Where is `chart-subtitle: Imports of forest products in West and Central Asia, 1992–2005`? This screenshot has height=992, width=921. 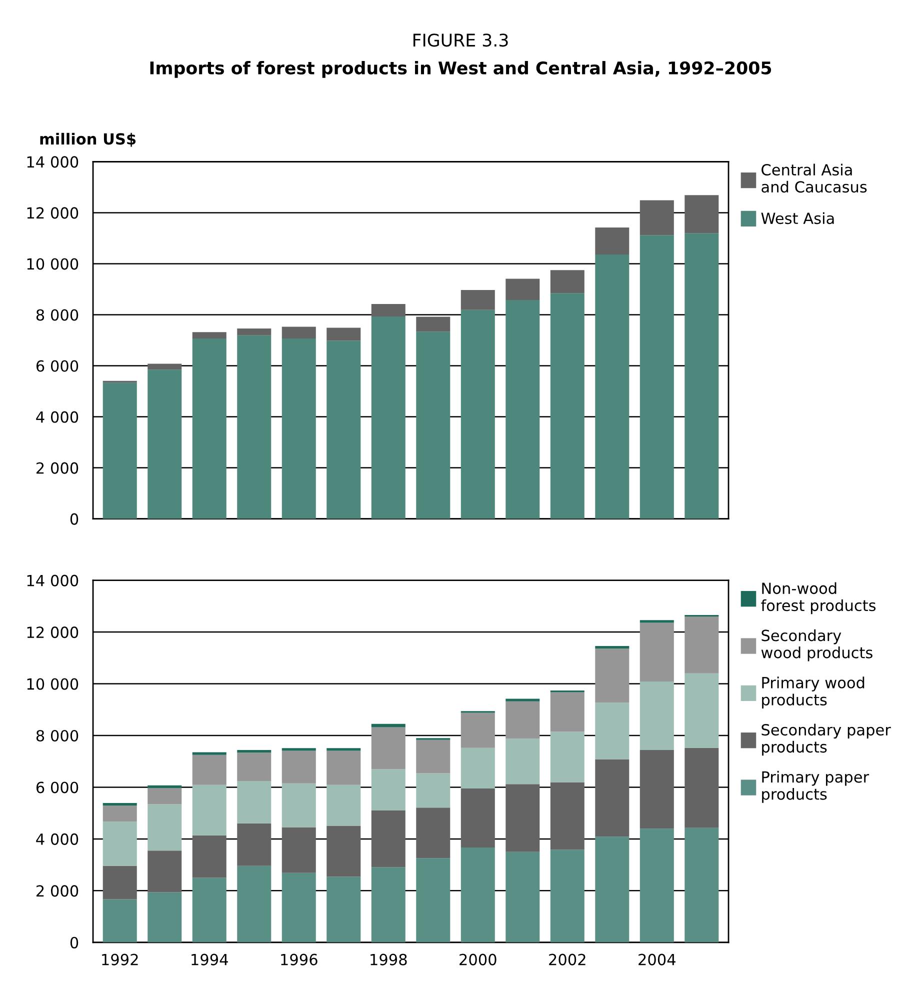 chart-subtitle: Imports of forest products in West and Central Asia, 1992–2005 is located at coordinates (461, 69).